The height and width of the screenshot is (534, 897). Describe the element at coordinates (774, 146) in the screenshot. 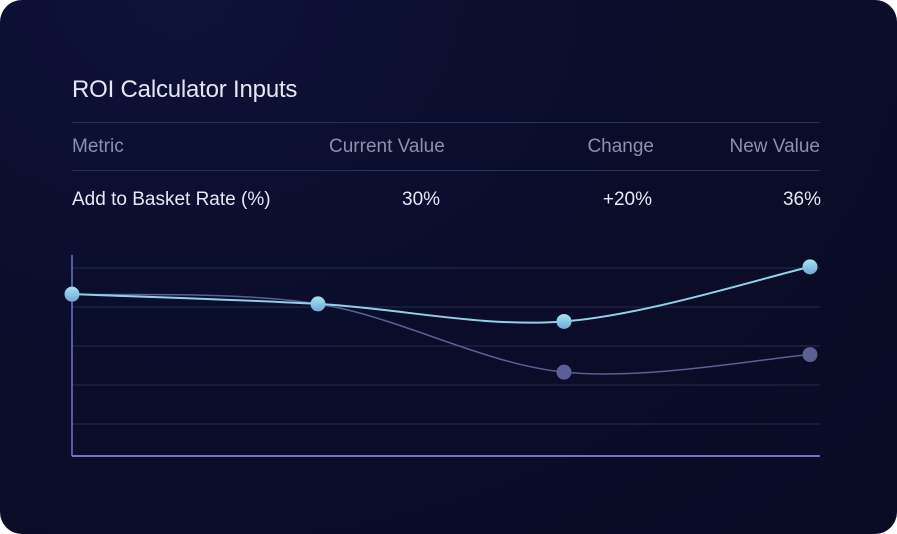

I see `header-new-value: New Value` at that location.